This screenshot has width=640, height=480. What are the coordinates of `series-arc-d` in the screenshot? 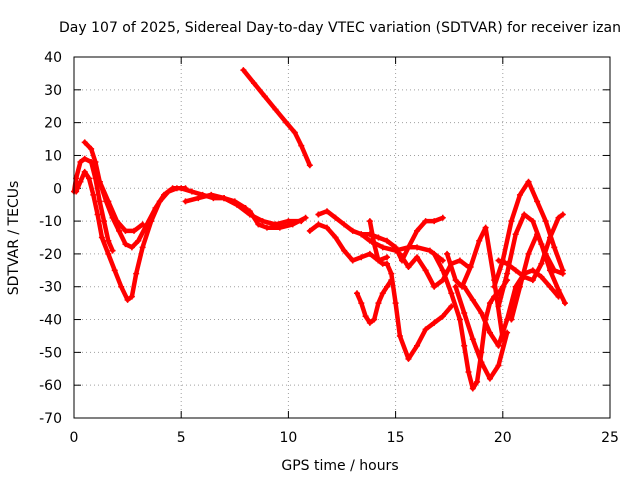 It's located at (121, 206).